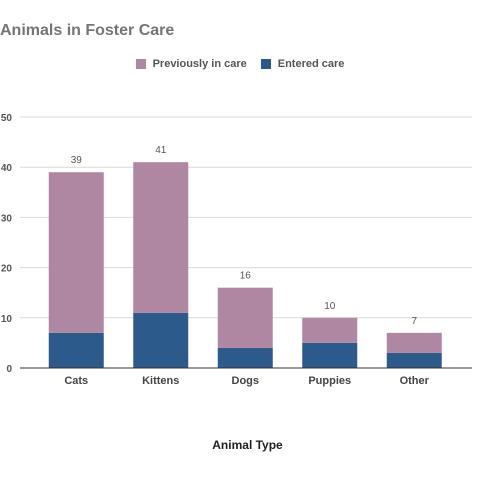  I want to click on data-label-puppies: 10, so click(330, 306).